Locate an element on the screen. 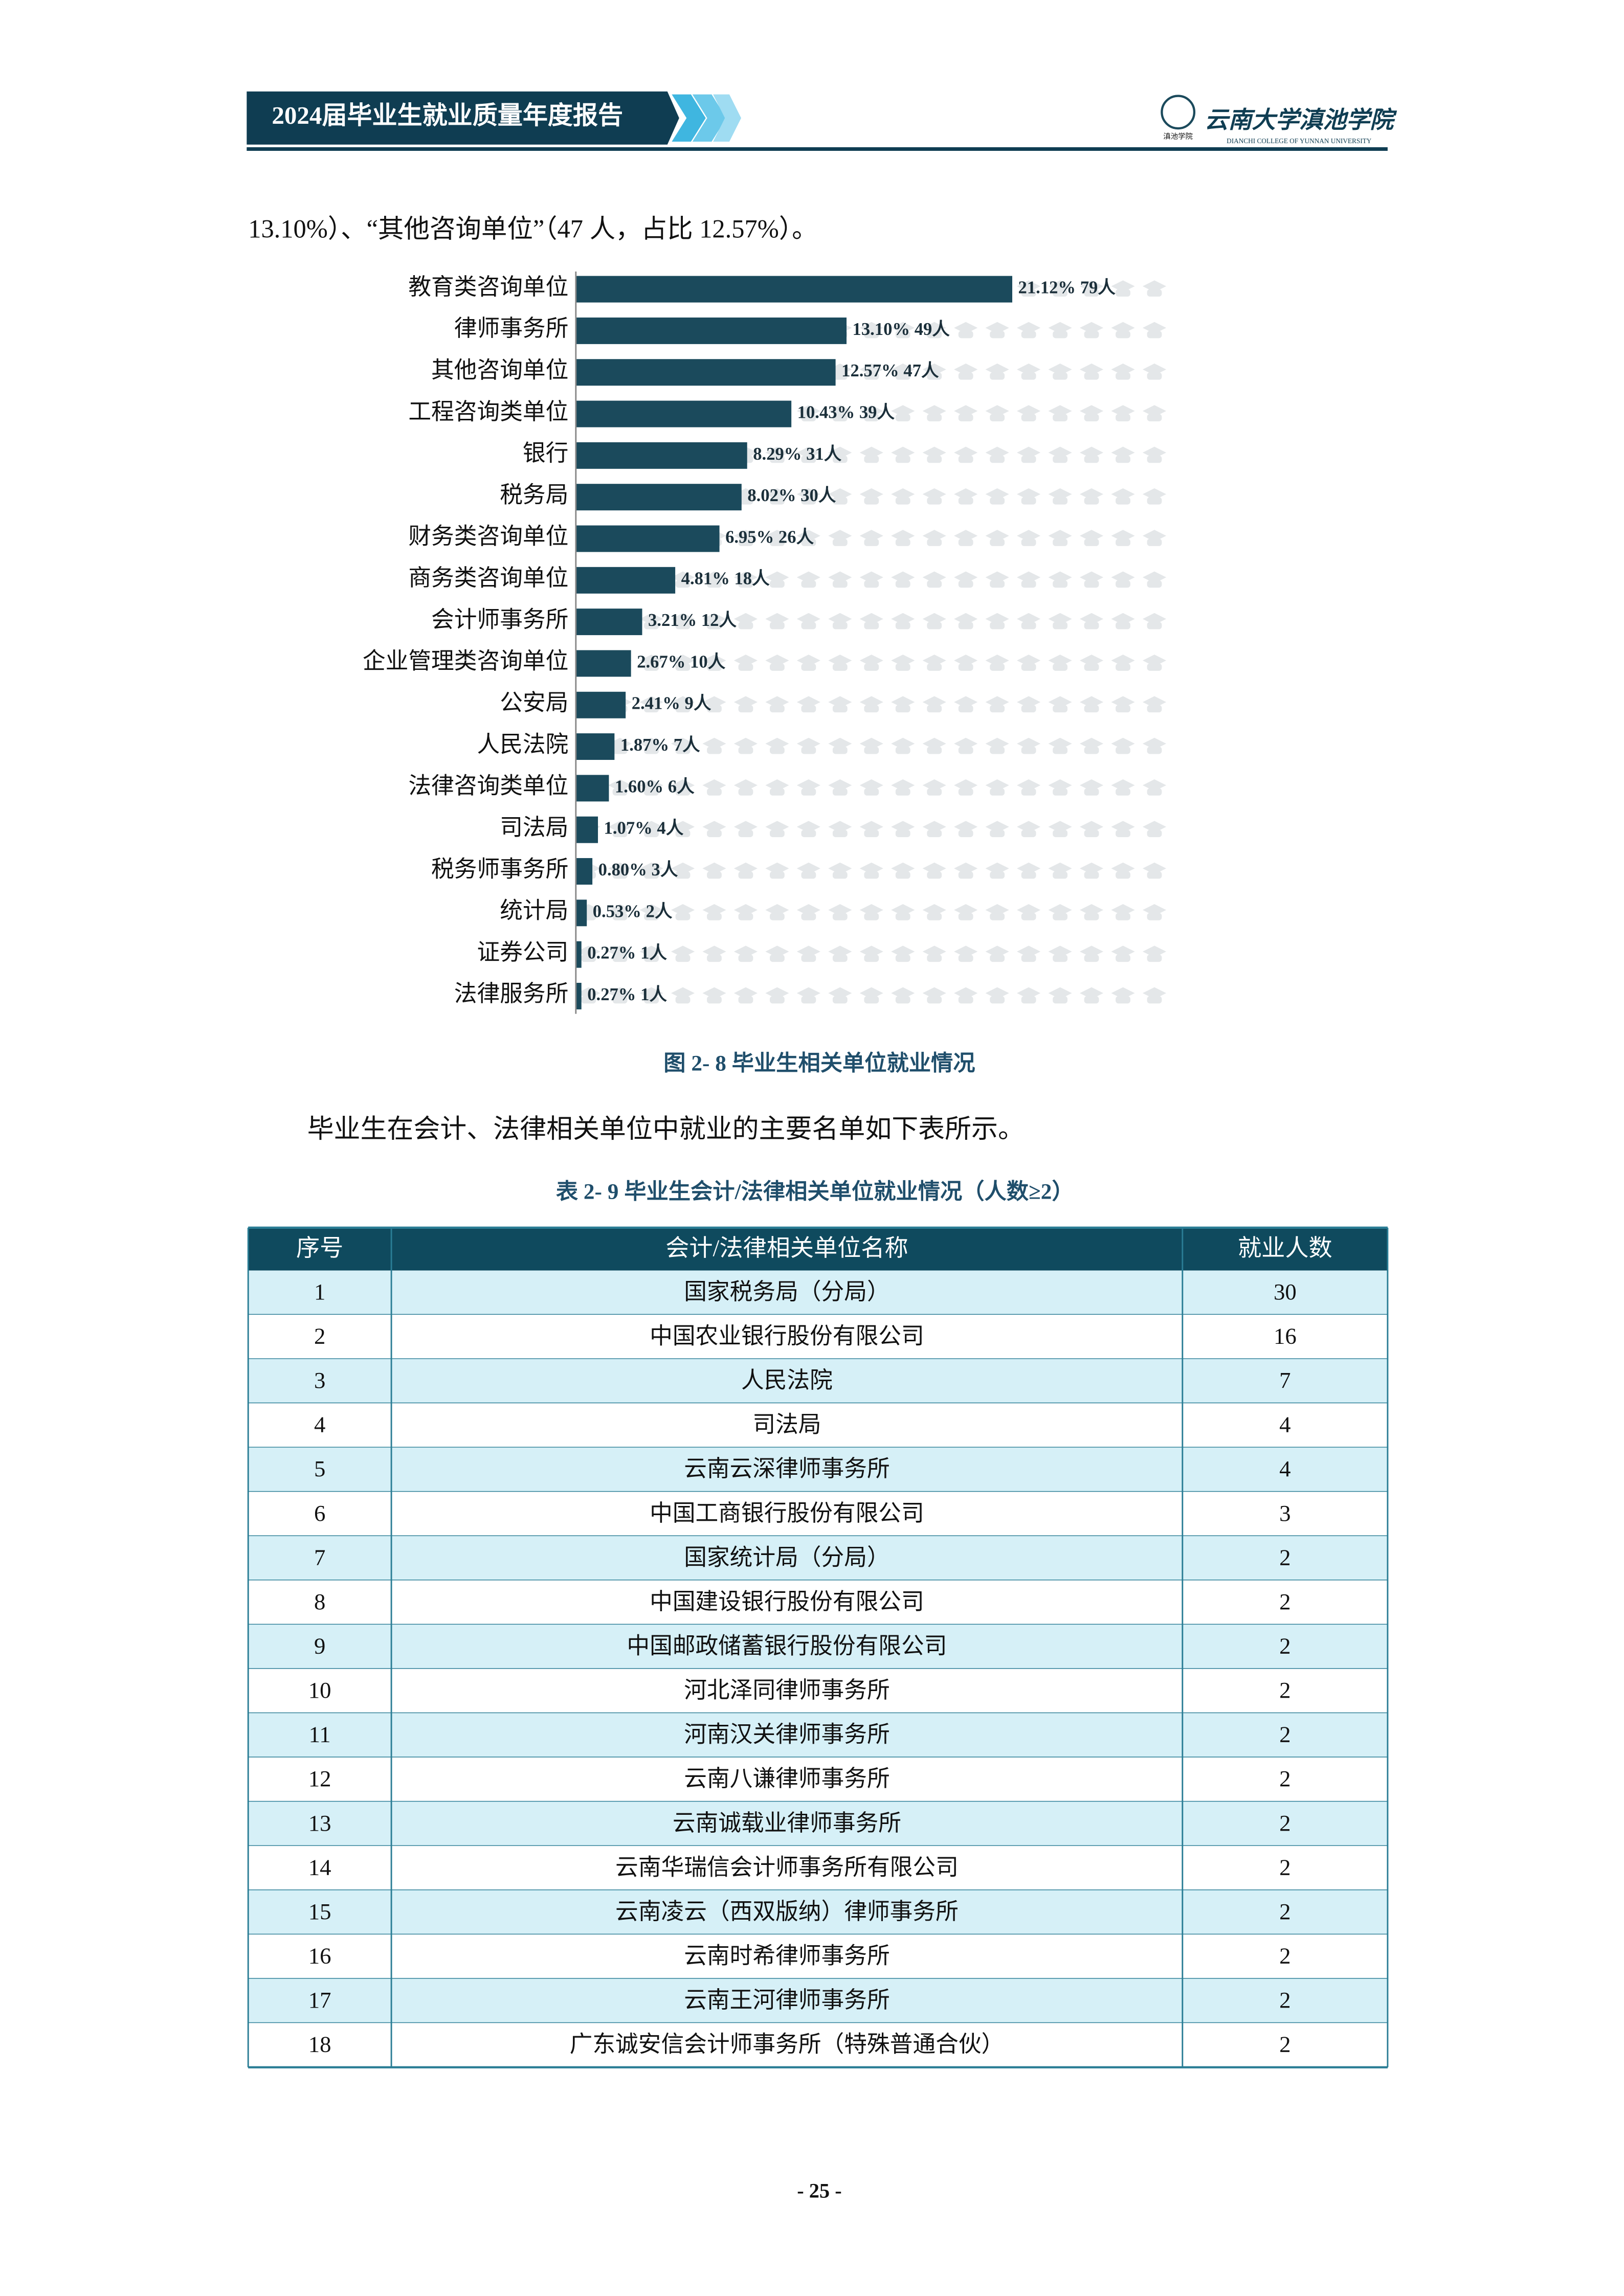  value-label: 0.53% 2人 is located at coordinates (633, 912).